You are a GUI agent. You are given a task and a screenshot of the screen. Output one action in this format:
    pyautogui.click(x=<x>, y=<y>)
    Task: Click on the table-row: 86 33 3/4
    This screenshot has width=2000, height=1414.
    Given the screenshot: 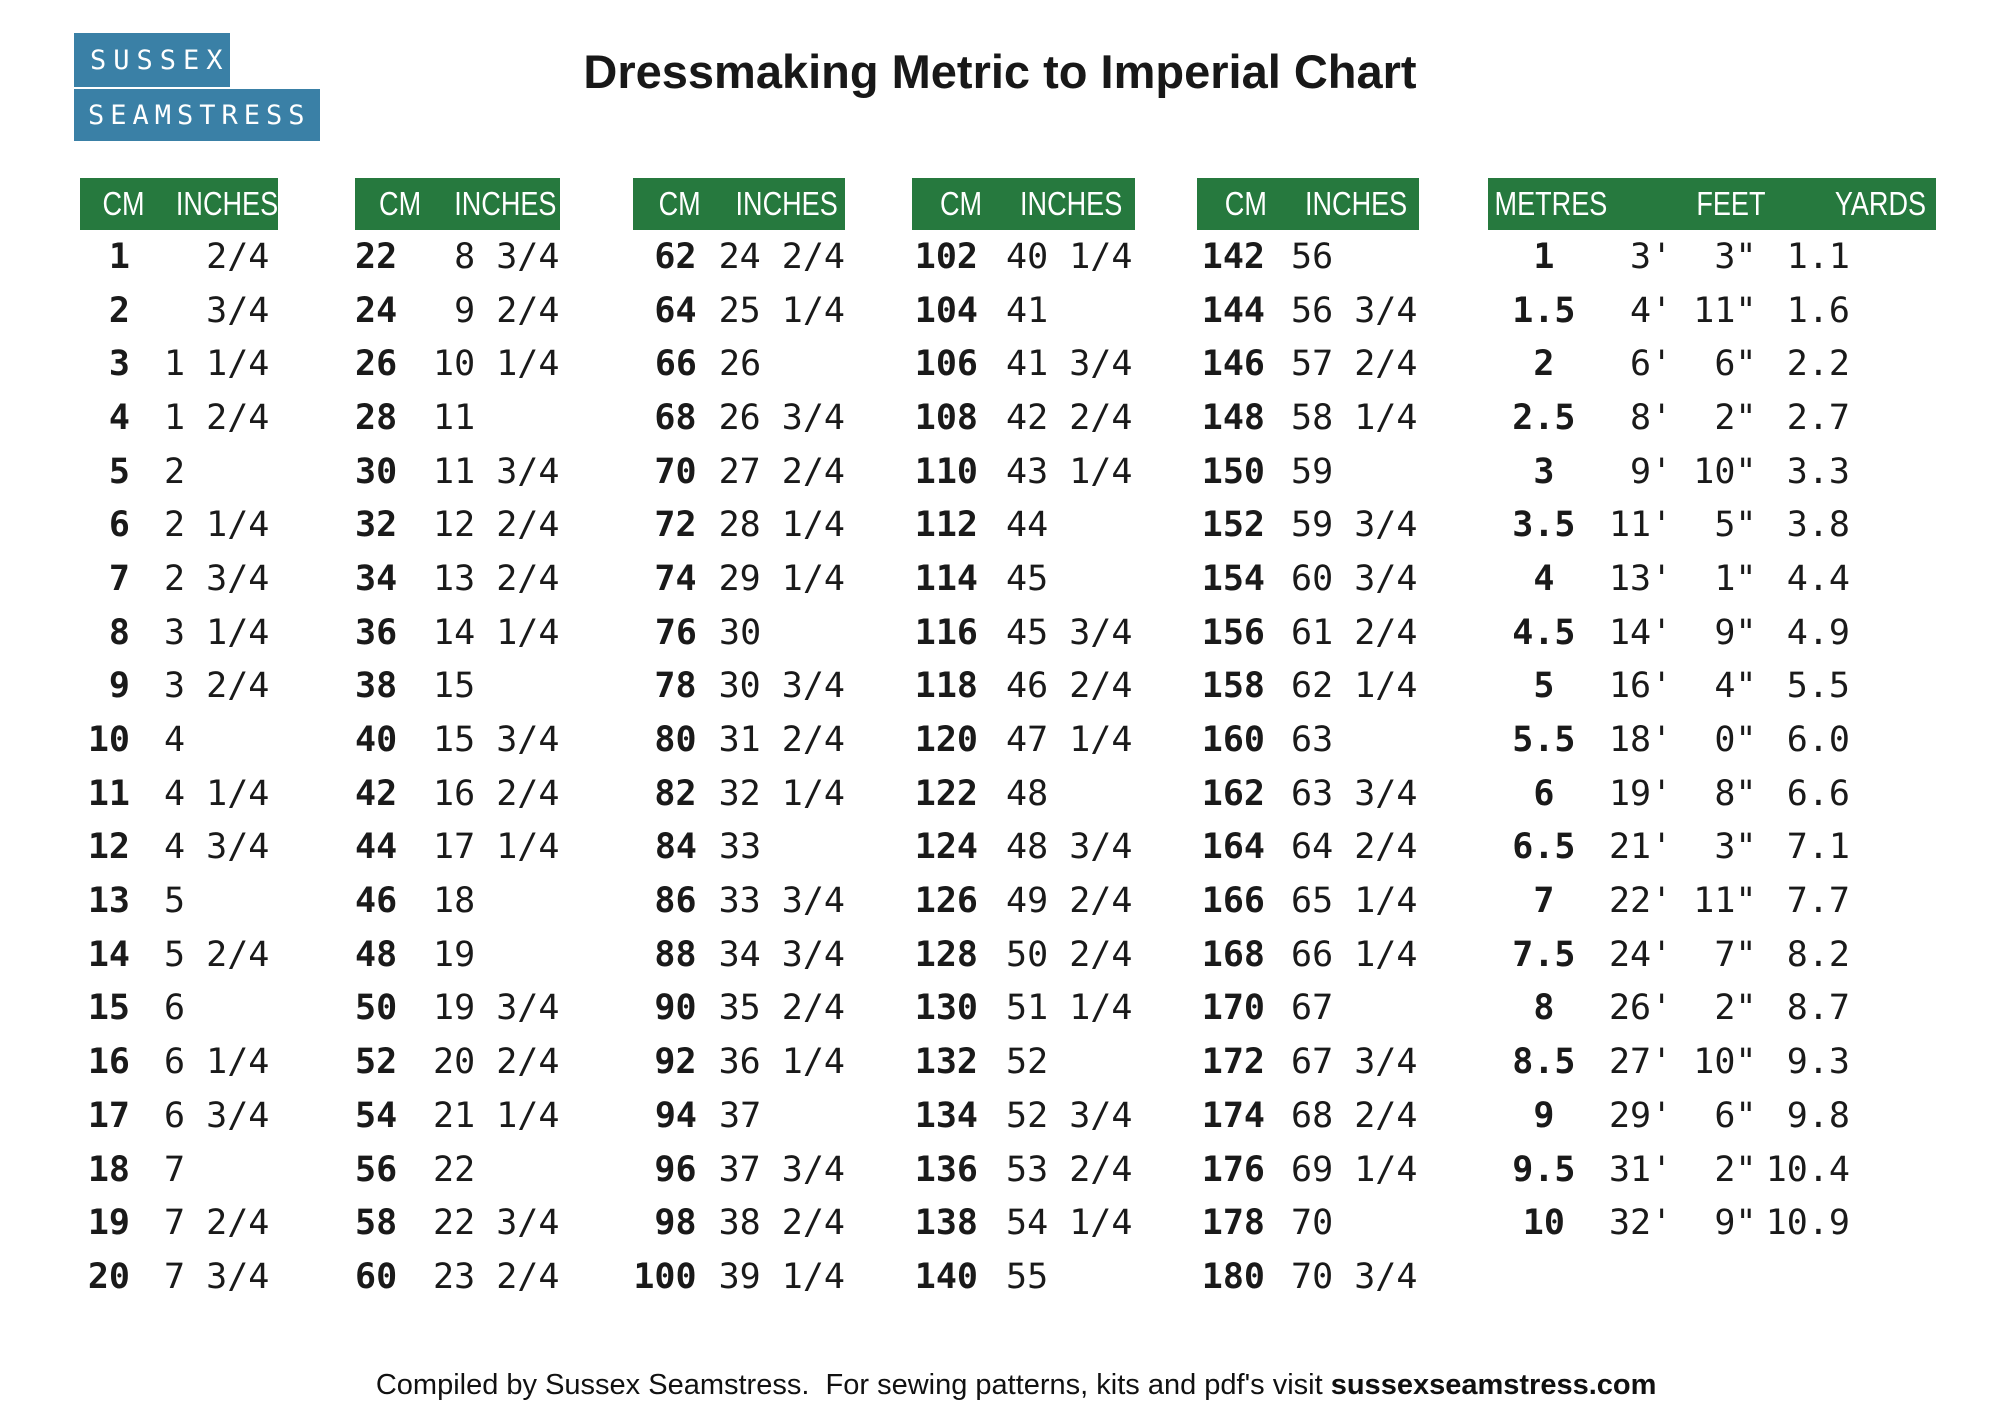 What is the action you would take?
    pyautogui.click(x=739, y=901)
    